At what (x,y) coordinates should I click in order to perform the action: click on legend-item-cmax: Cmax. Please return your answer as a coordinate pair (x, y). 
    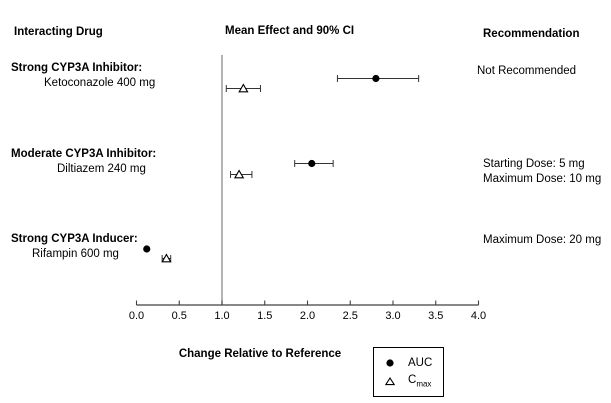
    Looking at the image, I should click on (414, 382).